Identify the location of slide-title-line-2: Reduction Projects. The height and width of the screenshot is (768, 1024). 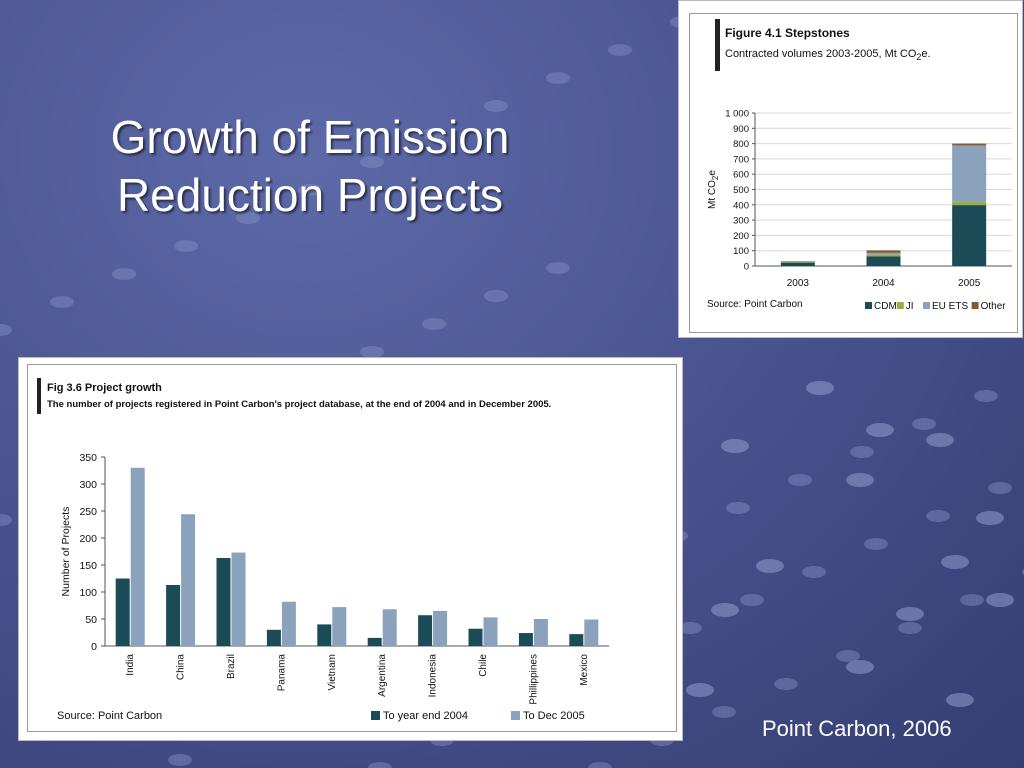
(310, 195).